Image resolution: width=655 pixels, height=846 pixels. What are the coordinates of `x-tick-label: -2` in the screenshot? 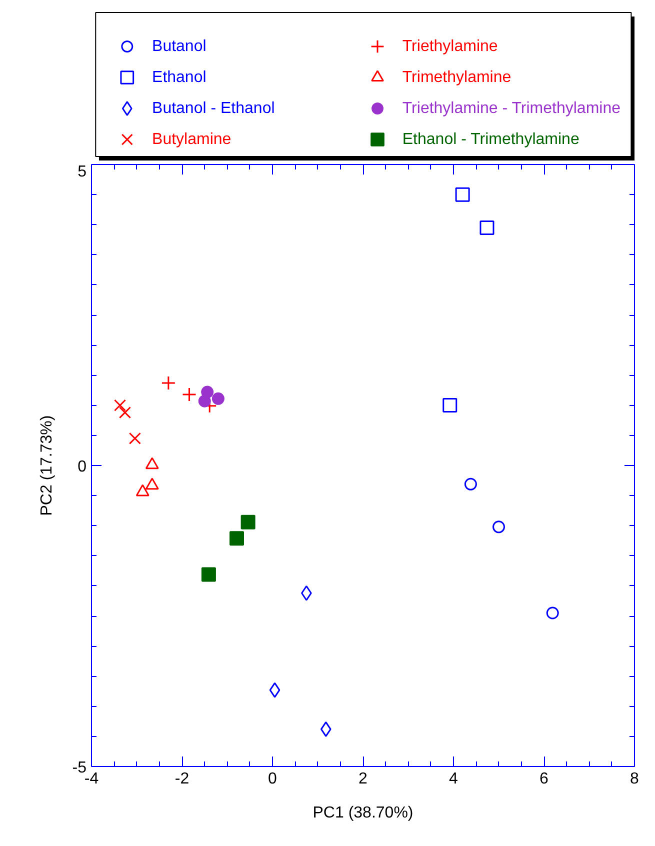 It's located at (182, 779).